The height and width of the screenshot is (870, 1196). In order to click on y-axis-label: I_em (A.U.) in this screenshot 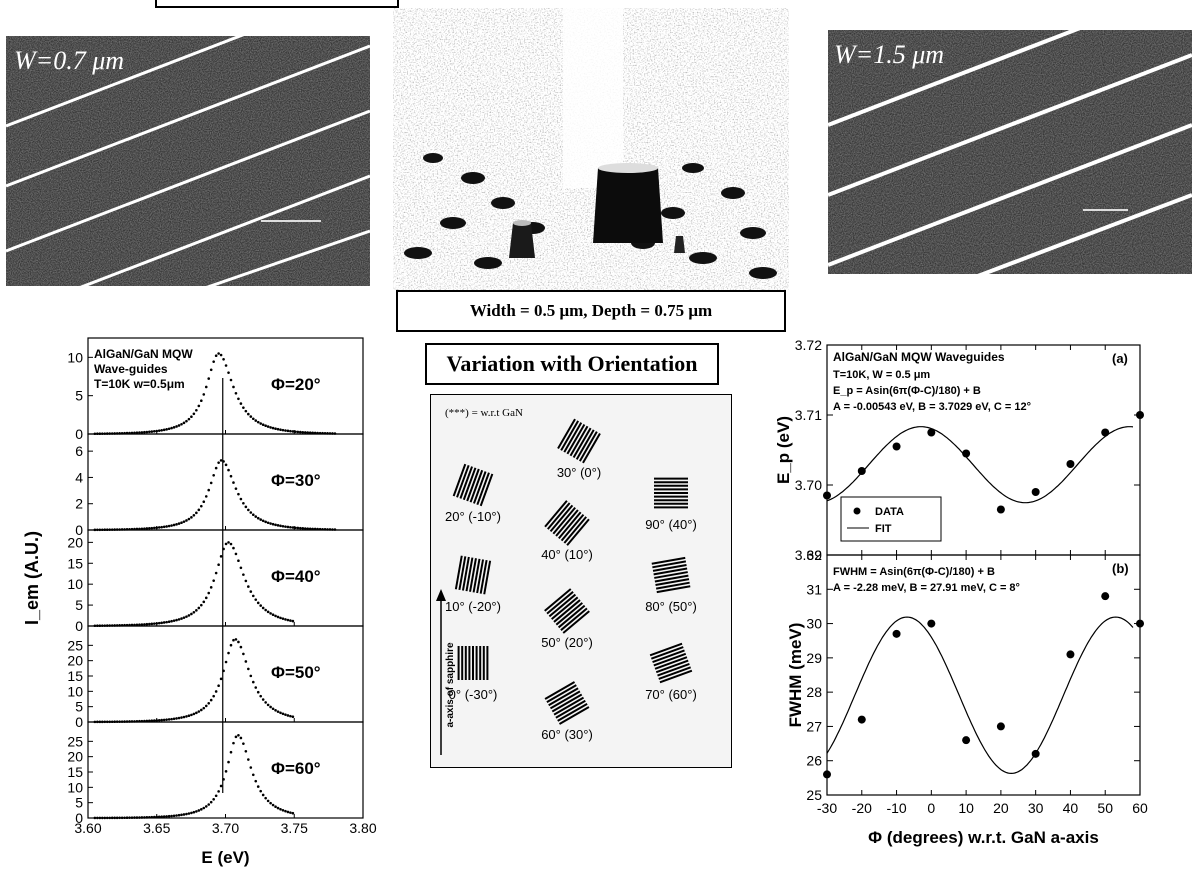, I will do `click(32, 578)`.